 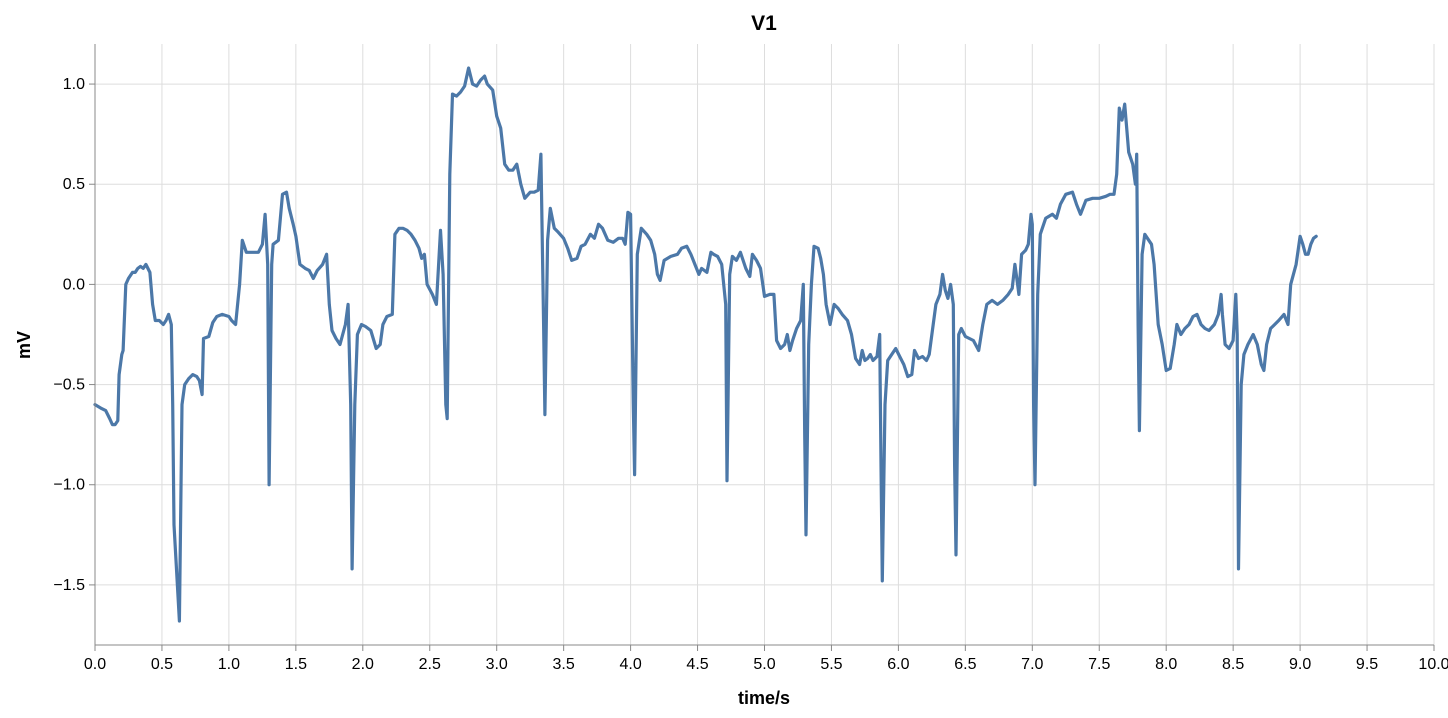 I want to click on y-tick-label: 0.5, so click(x=74, y=184).